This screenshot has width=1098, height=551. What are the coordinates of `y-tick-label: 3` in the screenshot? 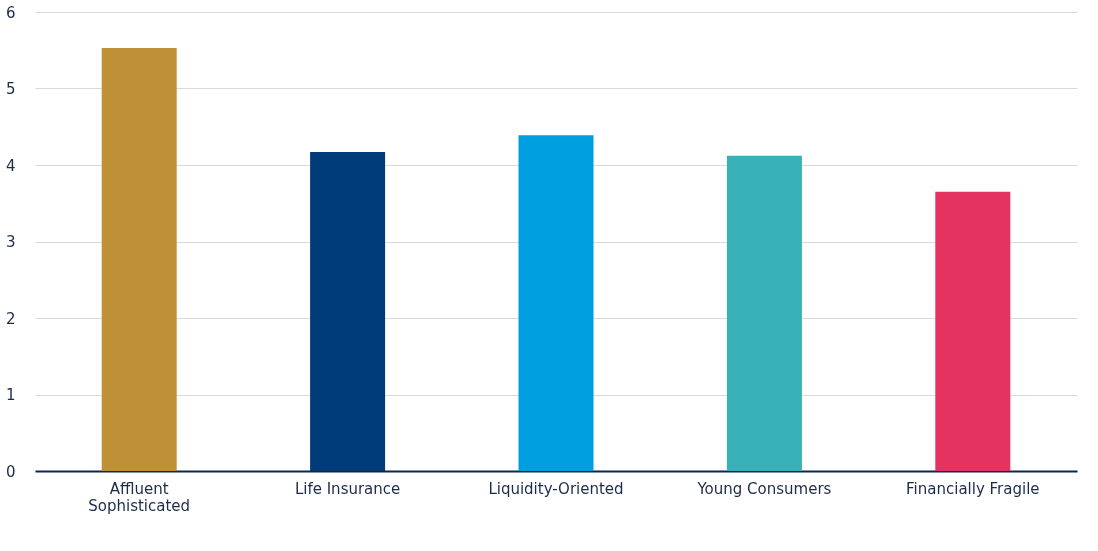 It's located at (10, 242).